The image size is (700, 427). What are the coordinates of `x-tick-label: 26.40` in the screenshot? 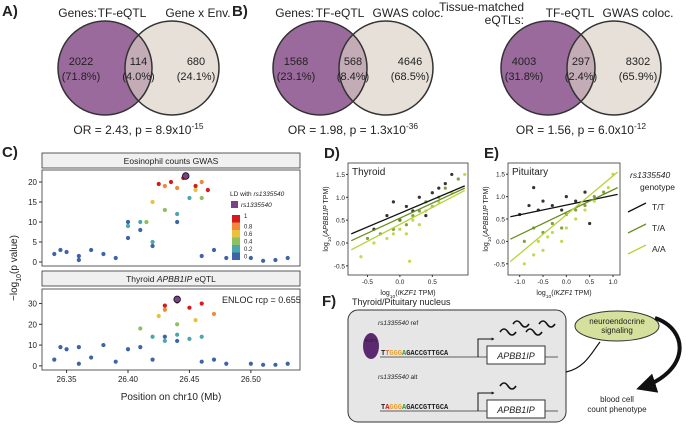 It's located at (128, 379).